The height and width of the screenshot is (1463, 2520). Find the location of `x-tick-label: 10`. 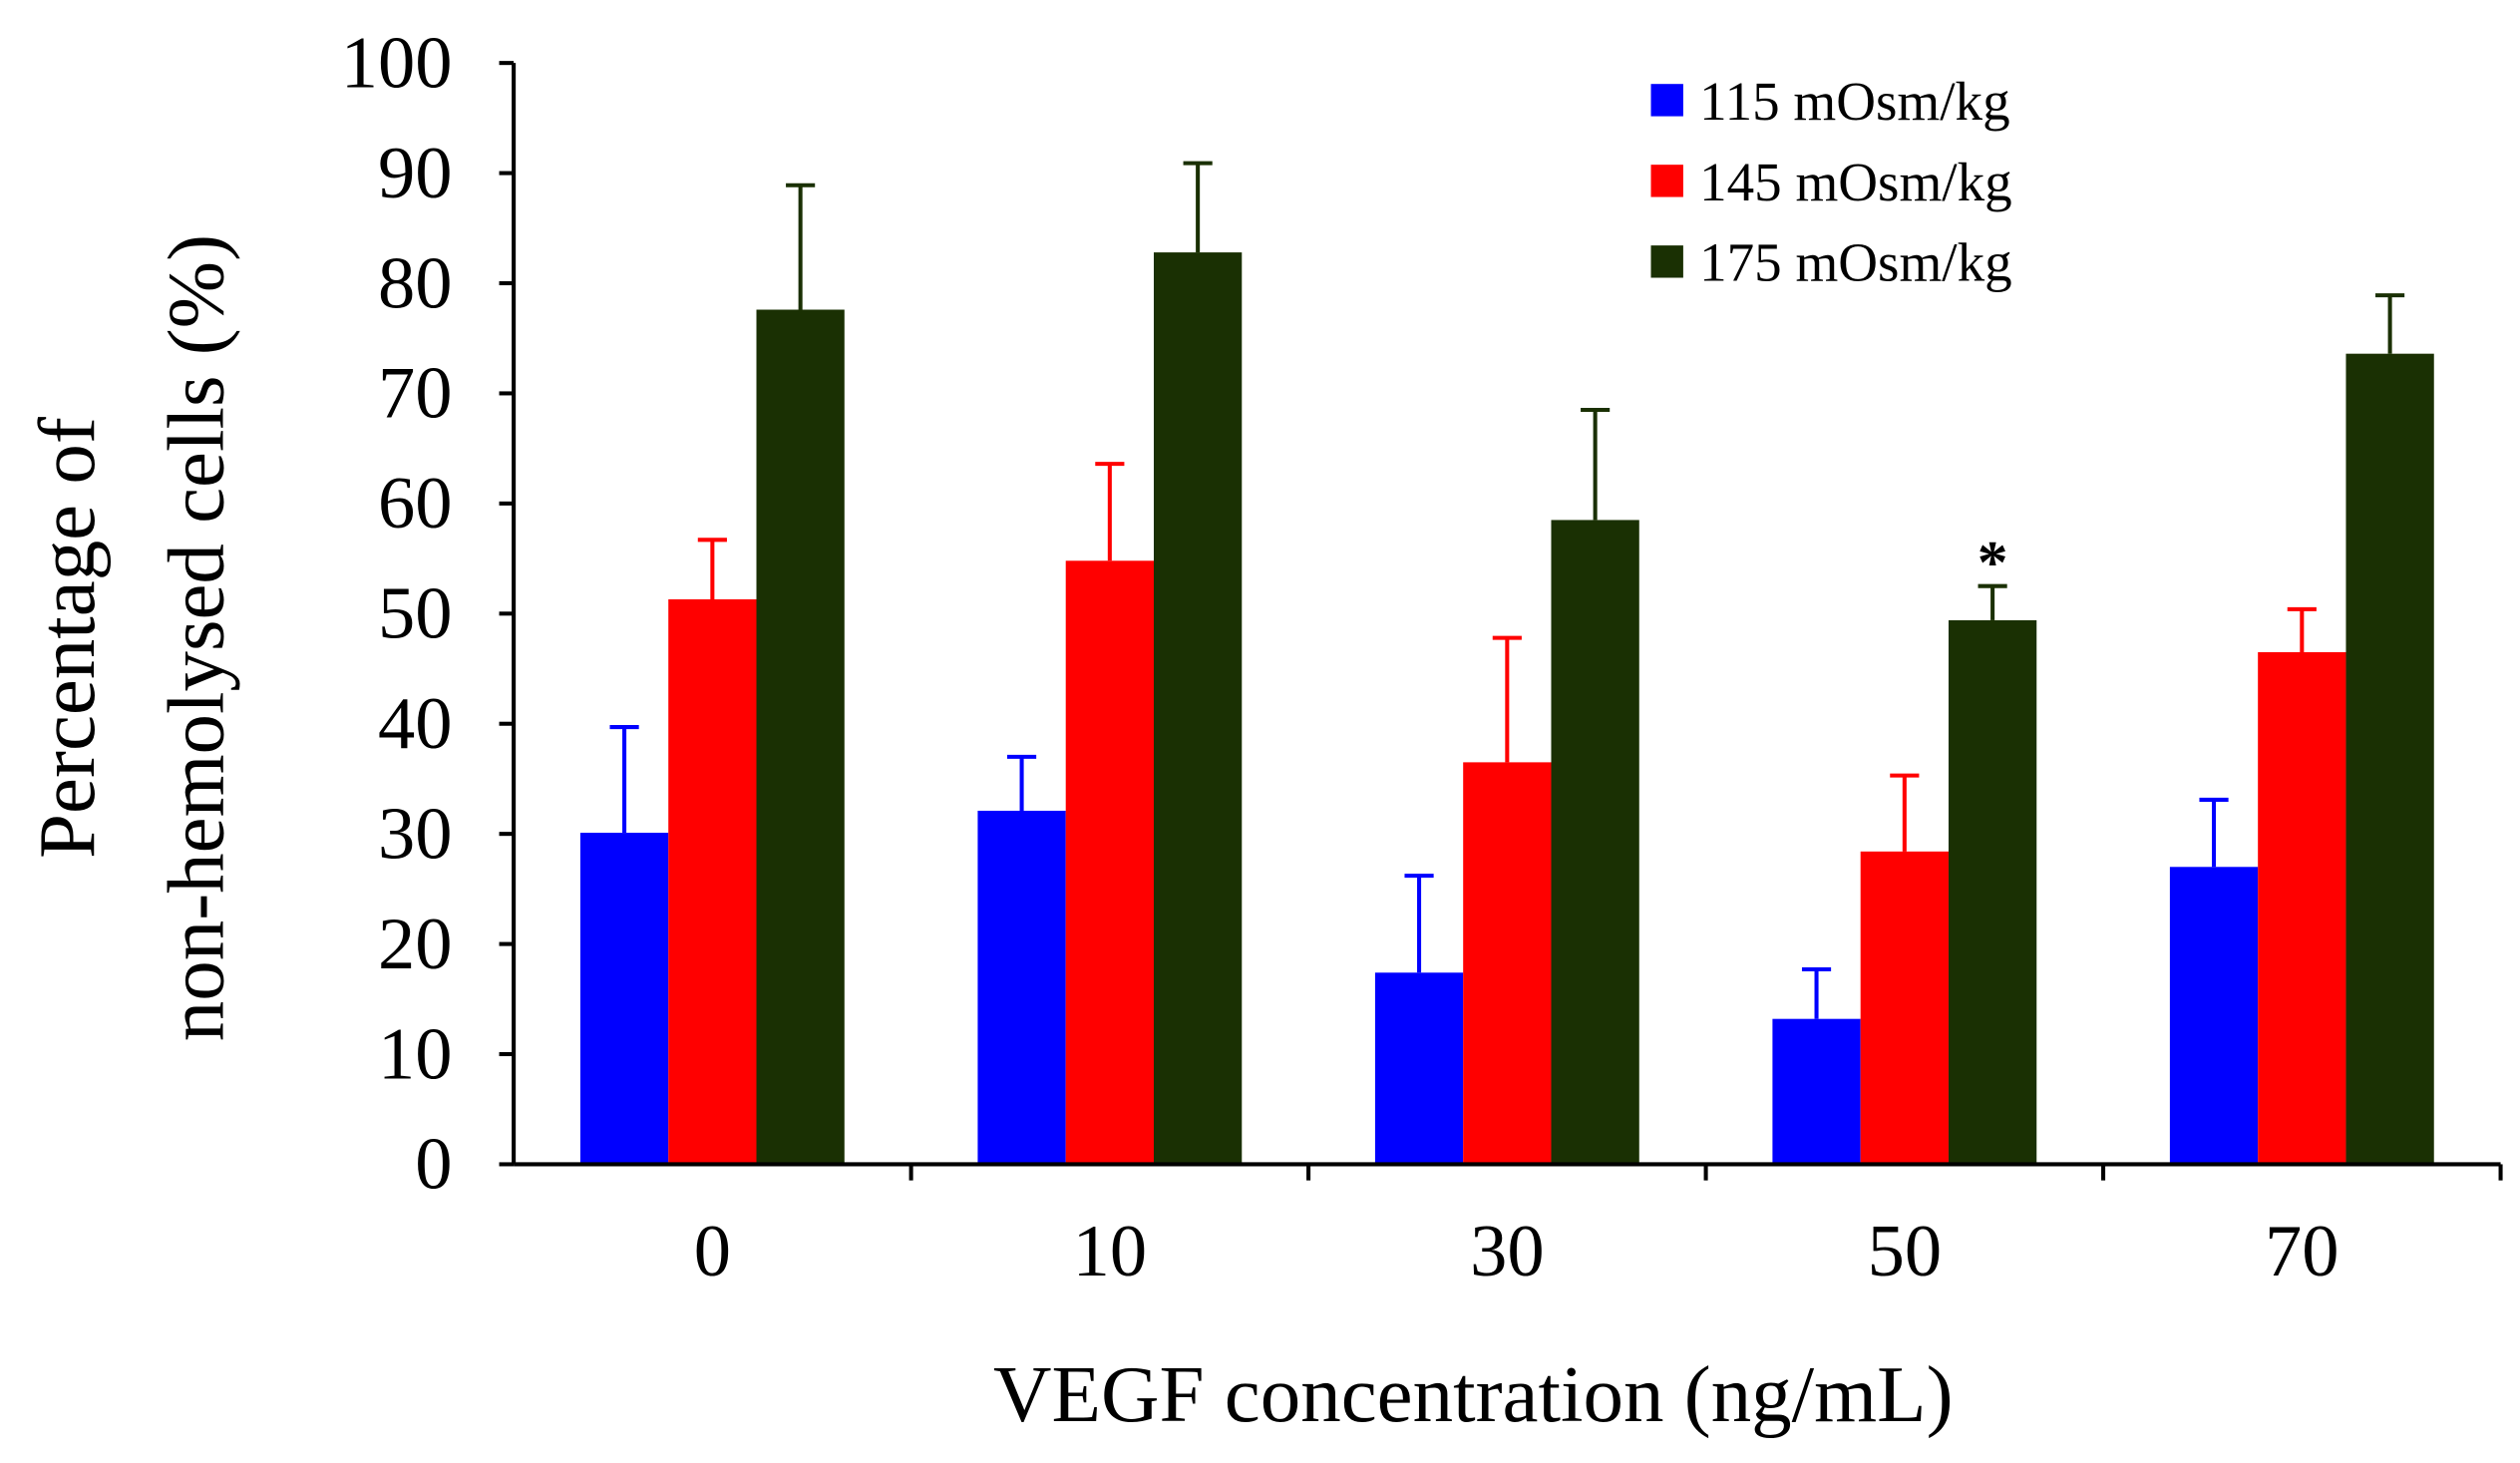

x-tick-label: 10 is located at coordinates (1110, 1251).